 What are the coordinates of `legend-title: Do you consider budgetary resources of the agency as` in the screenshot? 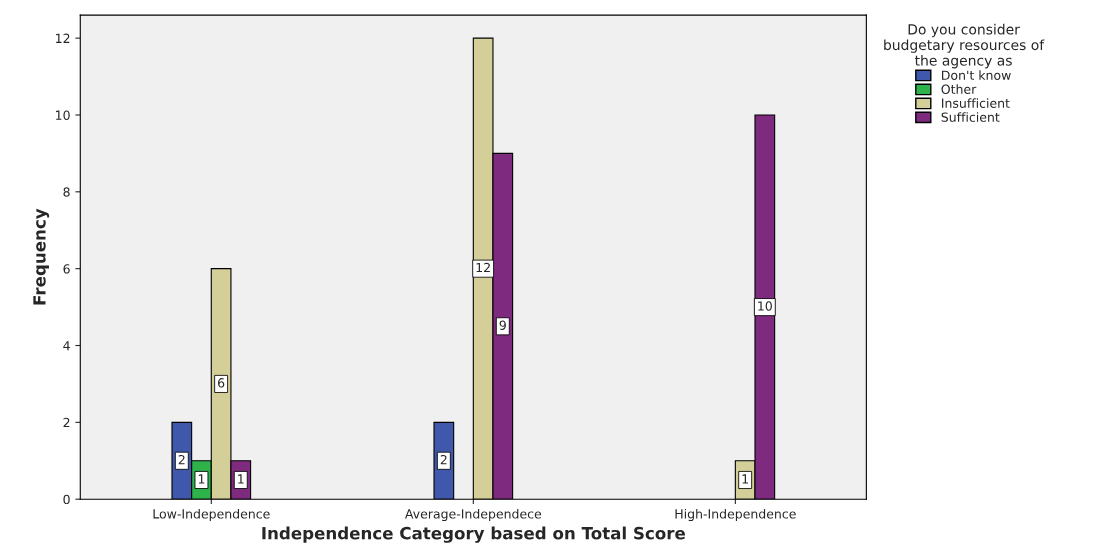 It's located at (964, 46).